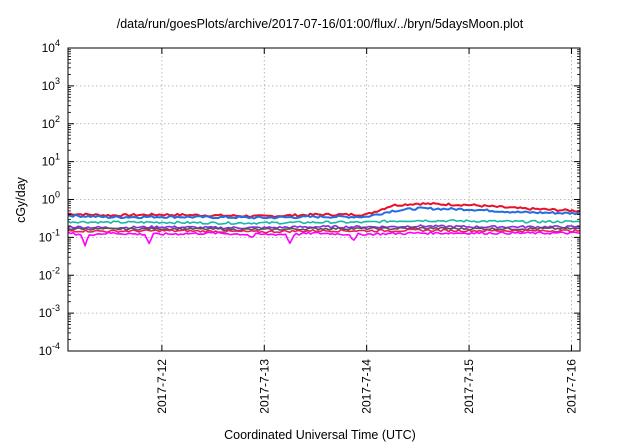 This screenshot has height=448, width=640. I want to click on y-tick-label: 10³, so click(51, 84).